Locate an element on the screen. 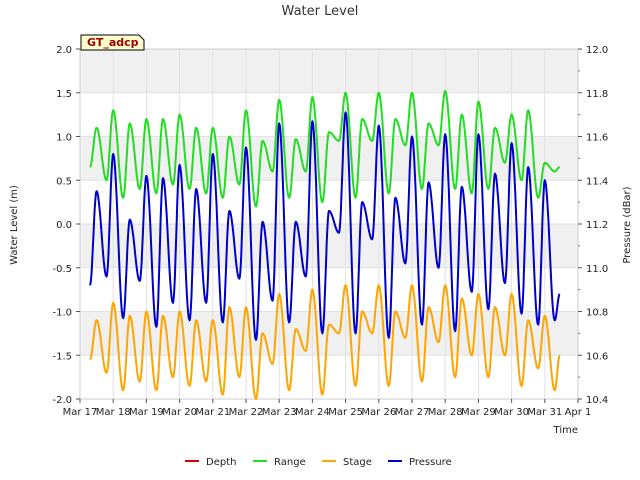  y-tick-label-right: 10.8 is located at coordinates (597, 313).